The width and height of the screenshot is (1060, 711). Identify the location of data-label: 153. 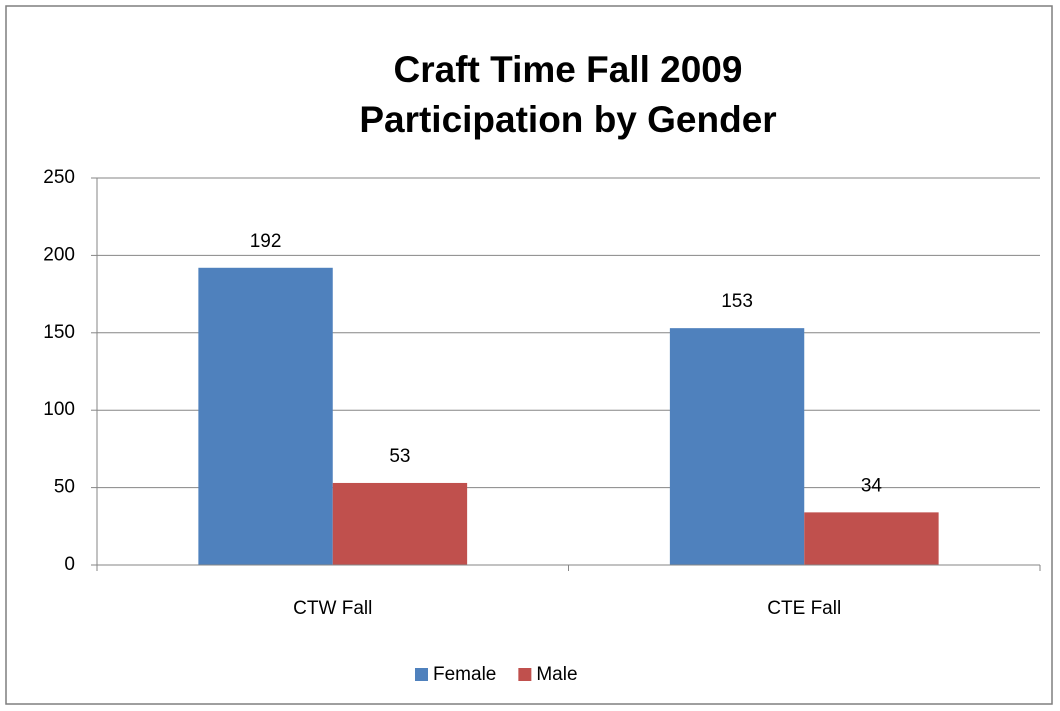
(737, 301).